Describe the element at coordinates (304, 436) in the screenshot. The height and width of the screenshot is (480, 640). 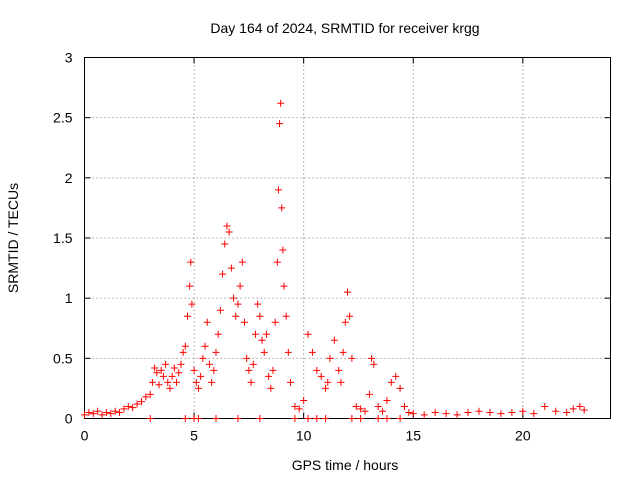
I see `x-tick-label-2: 10` at that location.